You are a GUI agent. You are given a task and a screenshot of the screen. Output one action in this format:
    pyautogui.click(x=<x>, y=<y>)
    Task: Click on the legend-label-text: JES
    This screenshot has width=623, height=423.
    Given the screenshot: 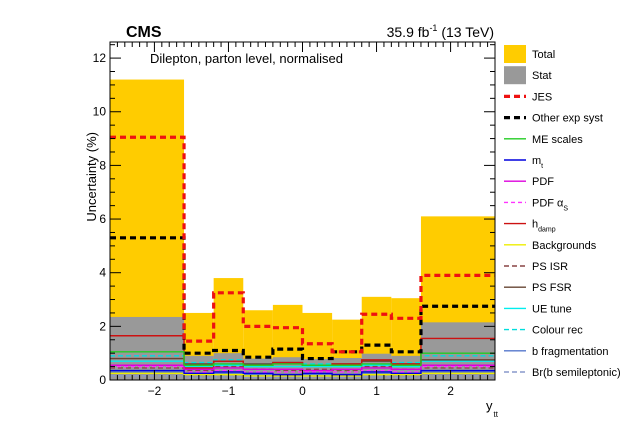 What is the action you would take?
    pyautogui.click(x=542, y=97)
    